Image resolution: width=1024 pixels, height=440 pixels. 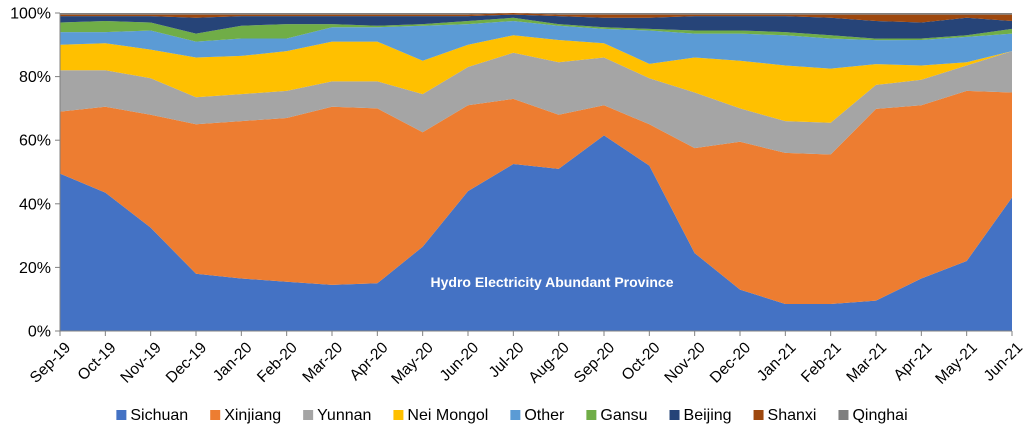 I want to click on x-tick-label: Mar-21, so click(x=866, y=362).